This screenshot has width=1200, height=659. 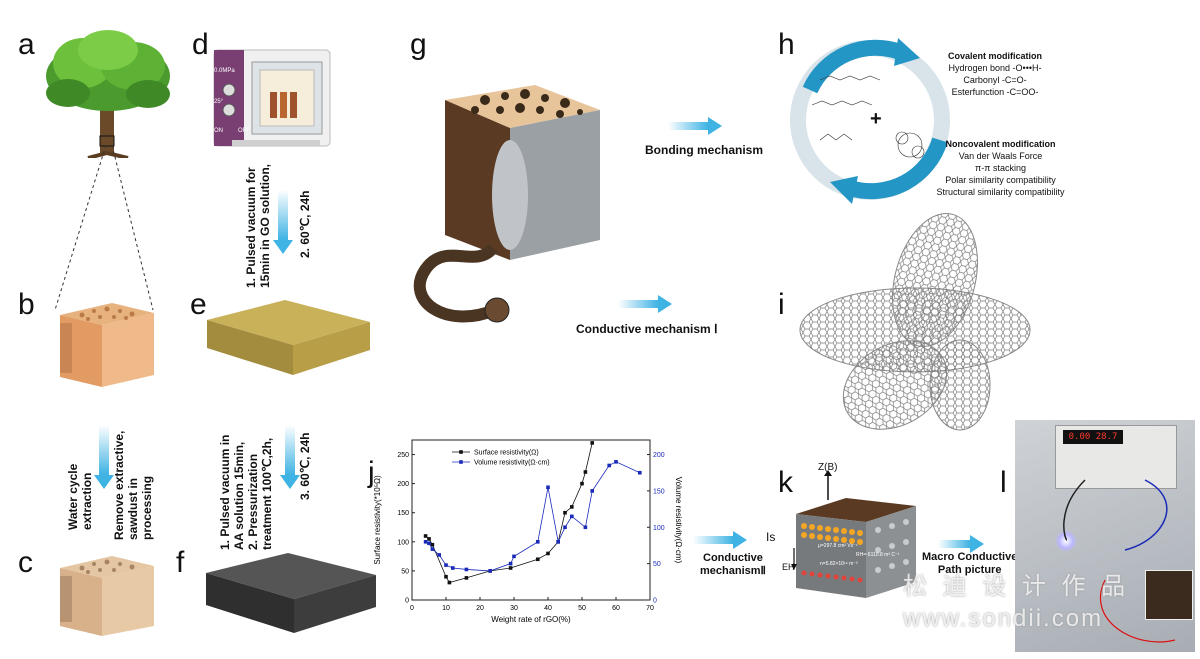 I want to click on hall-coefficient: RH=-5110.8 m³ C⁻¹, so click(x=878, y=555).